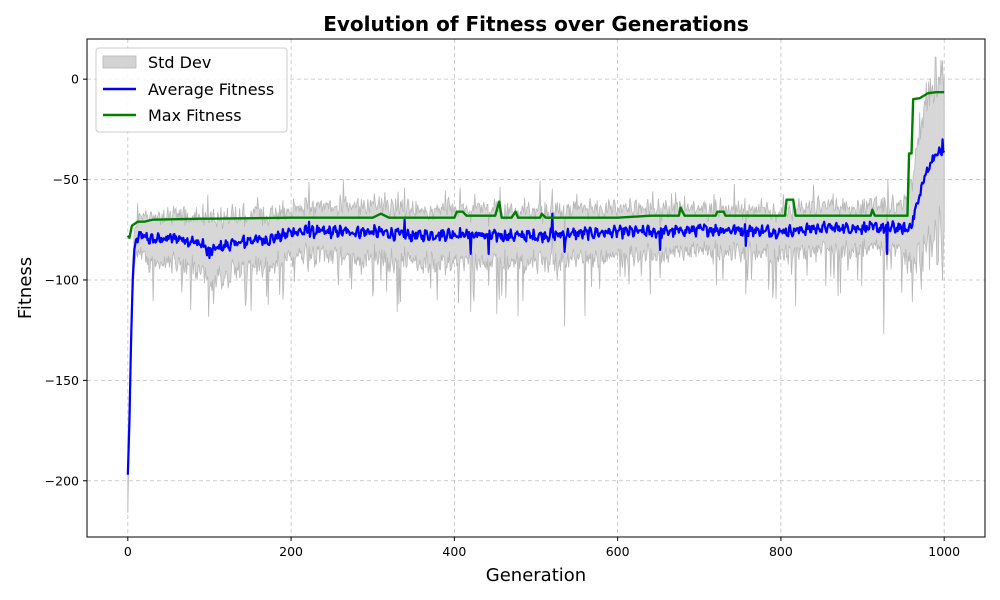 The image size is (1000, 600). I want to click on legend-label-std-dev: Std Dev, so click(179, 62).